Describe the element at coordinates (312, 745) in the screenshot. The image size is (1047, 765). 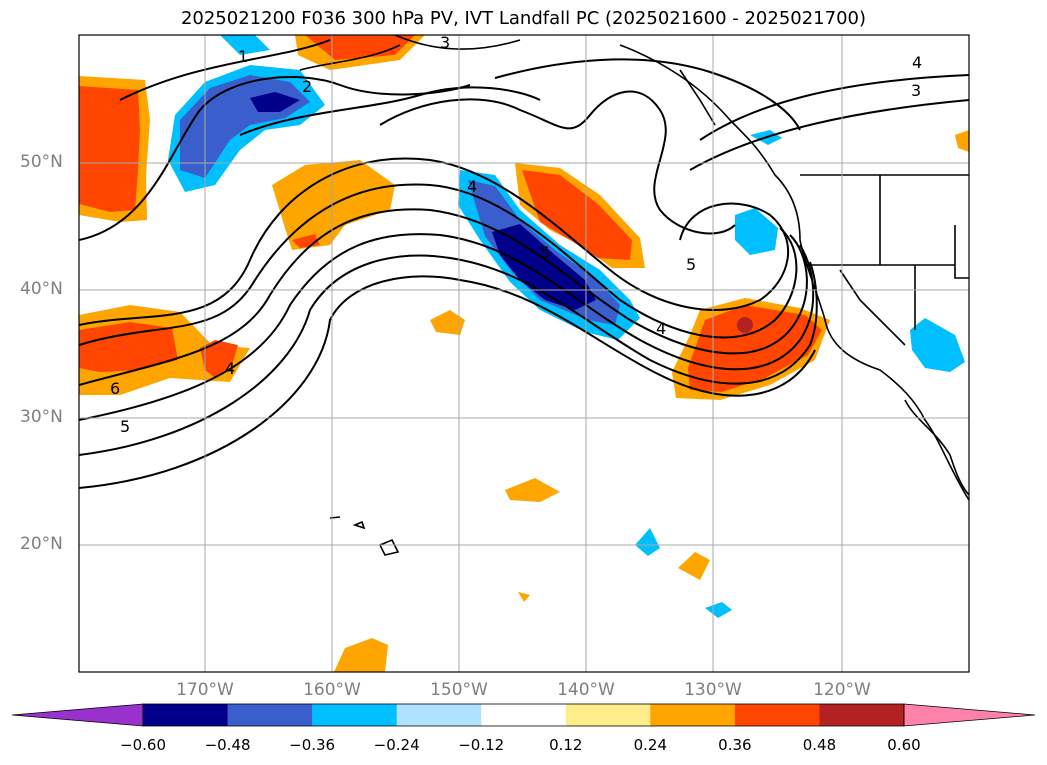
I see `colorbar-tick-label: −0.36` at that location.